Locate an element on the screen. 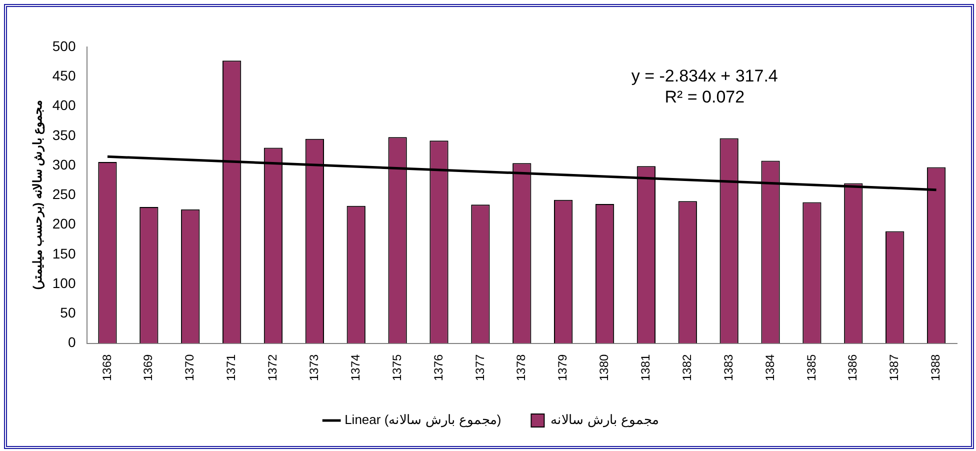 The width and height of the screenshot is (976, 451). x-tick-label: 1373 is located at coordinates (313, 368).